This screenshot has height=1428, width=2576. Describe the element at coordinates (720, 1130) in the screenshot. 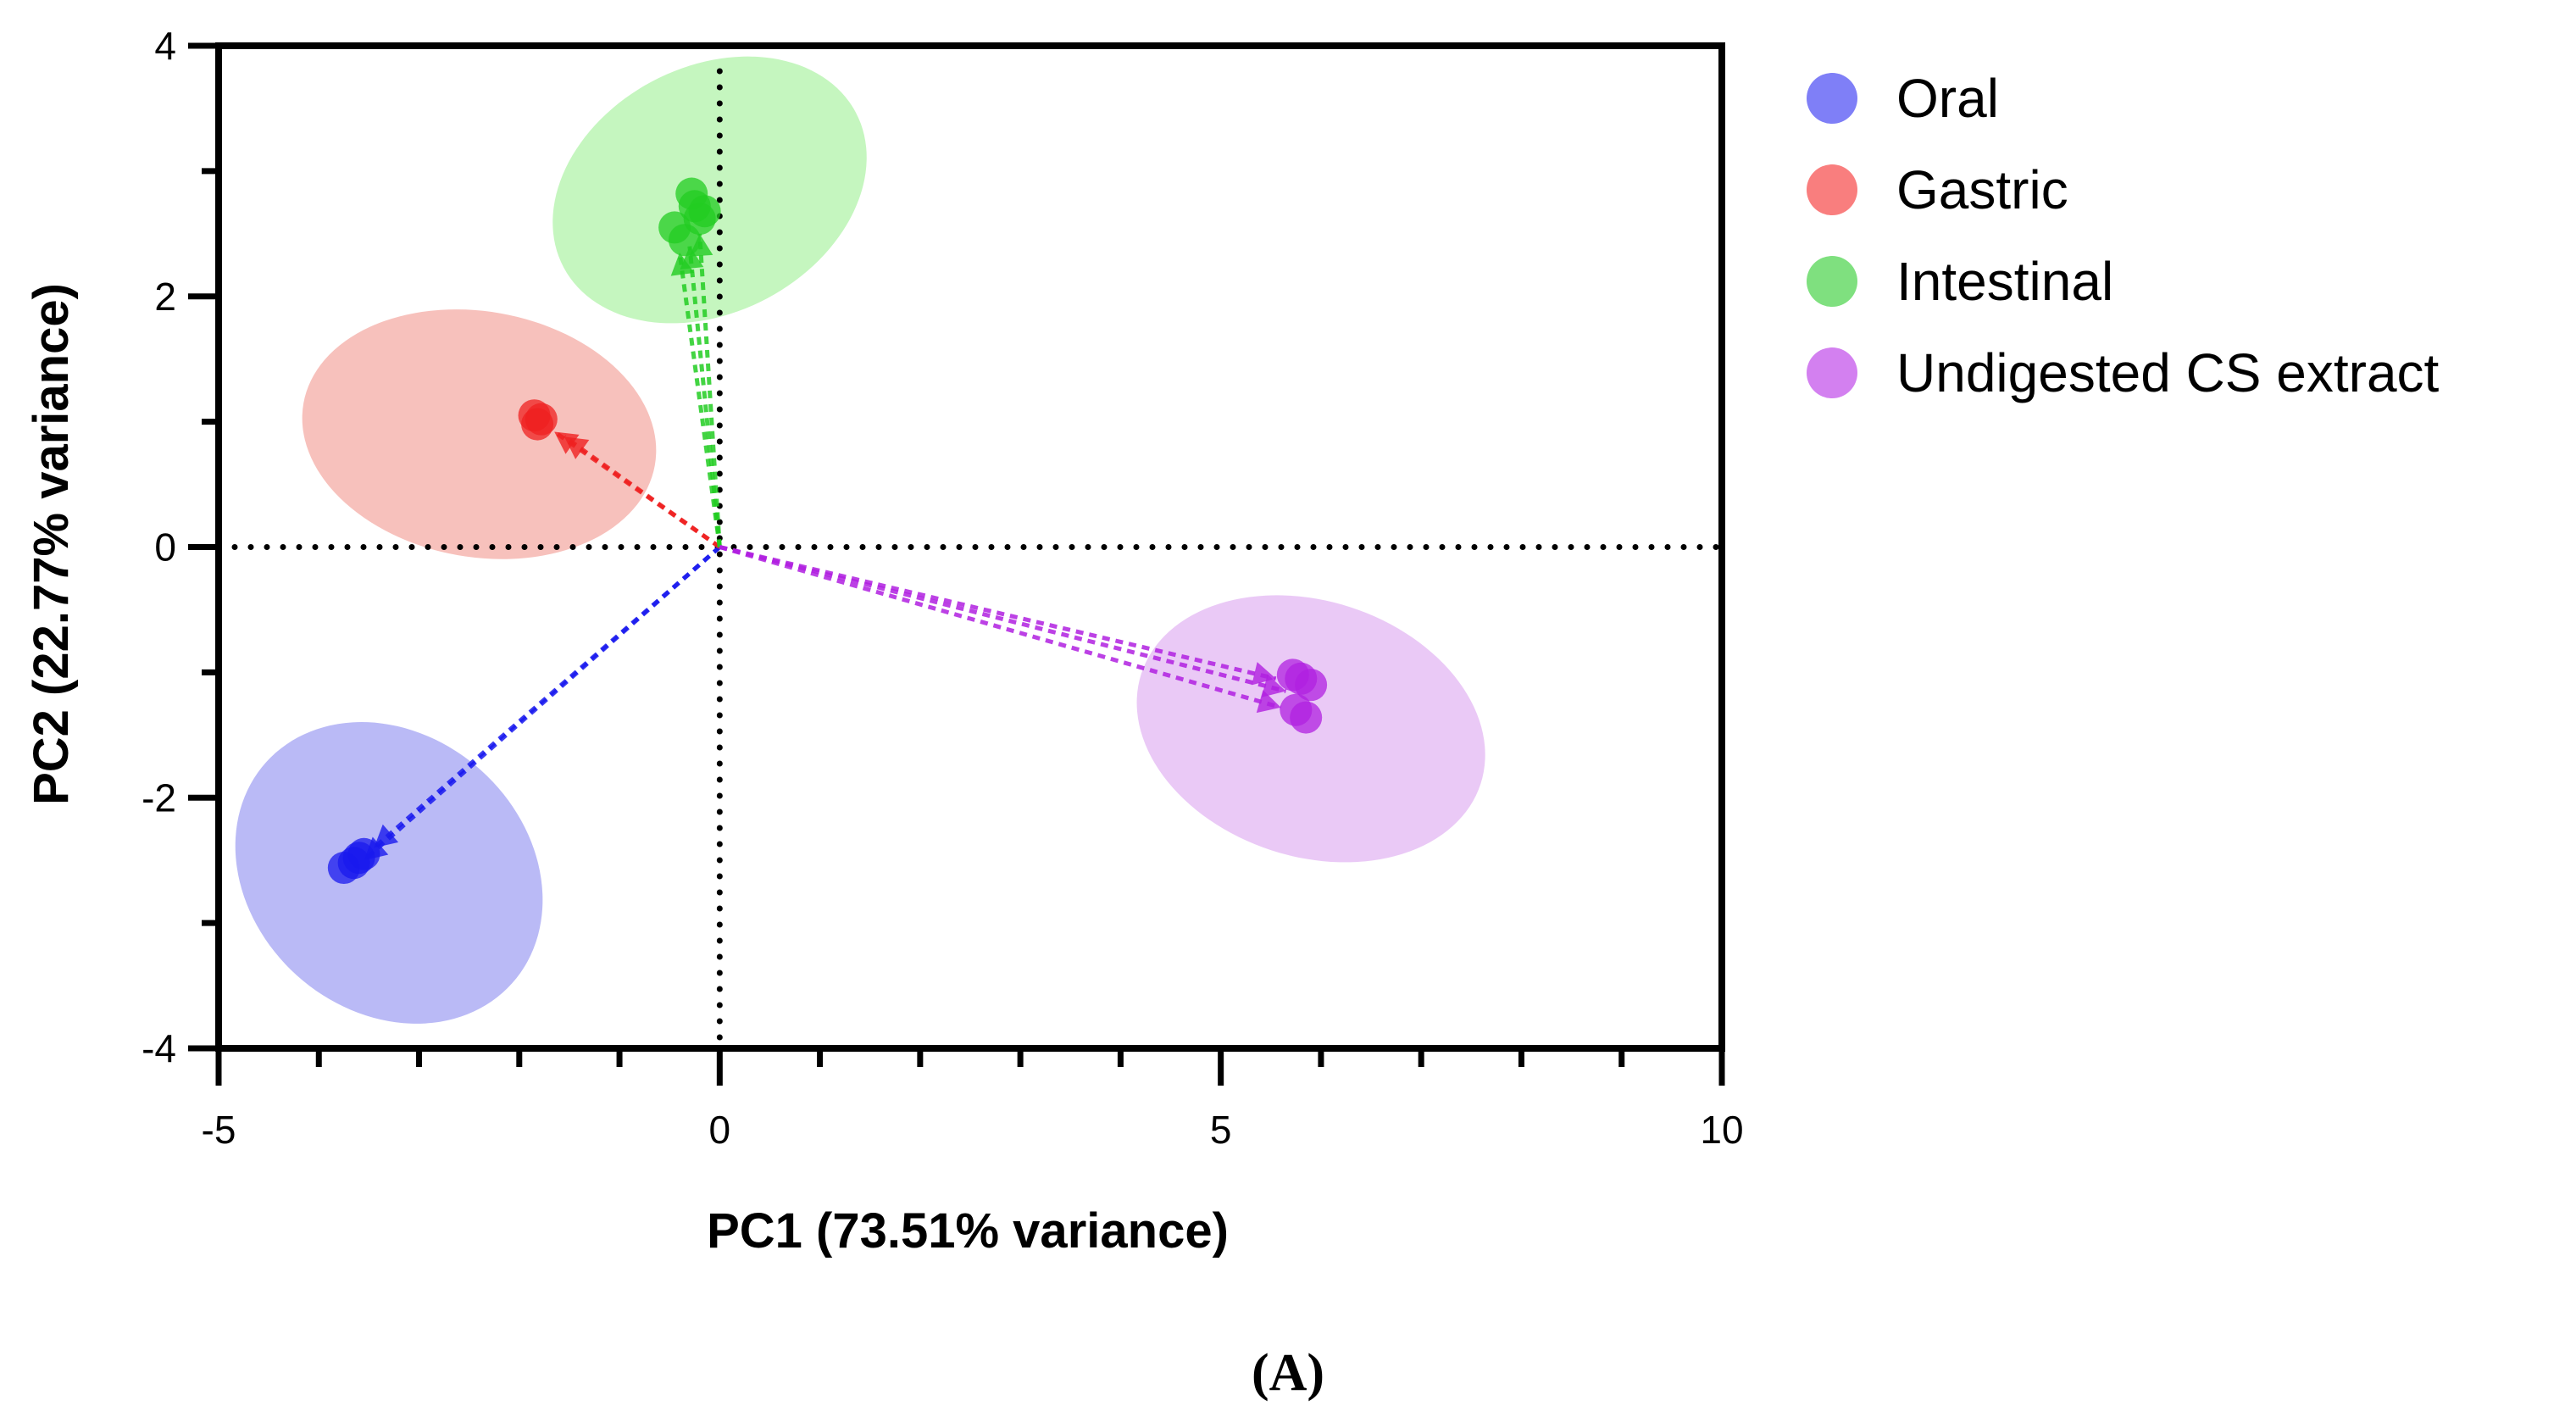

I see `x-tick-label: 0` at that location.